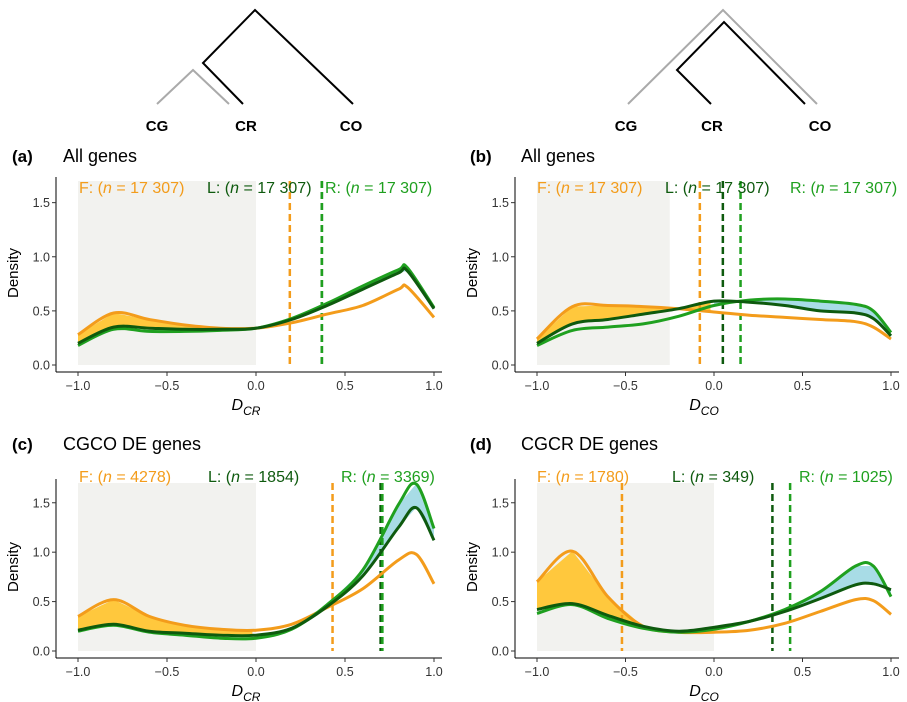  I want to click on tree-left-tip-cr: CR, so click(246, 126).